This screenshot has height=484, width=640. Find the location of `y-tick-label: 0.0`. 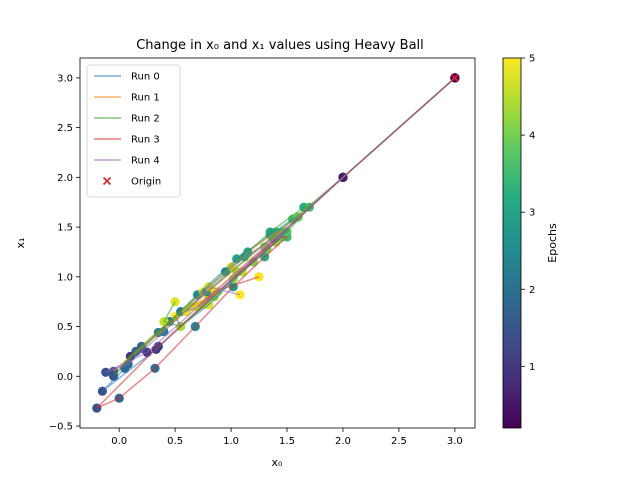

y-tick-label: 0.0 is located at coordinates (65, 377).